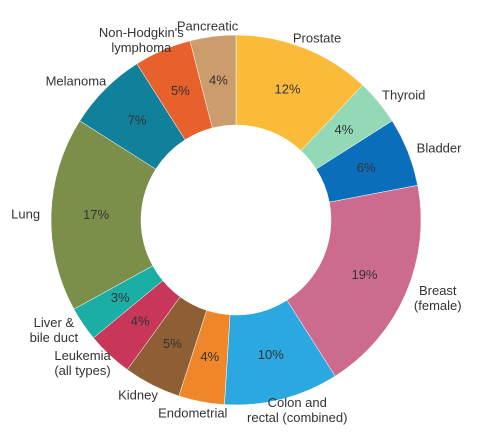 This screenshot has height=434, width=480. What do you see at coordinates (120, 297) in the screenshot?
I see `value-label: 3%` at bounding box center [120, 297].